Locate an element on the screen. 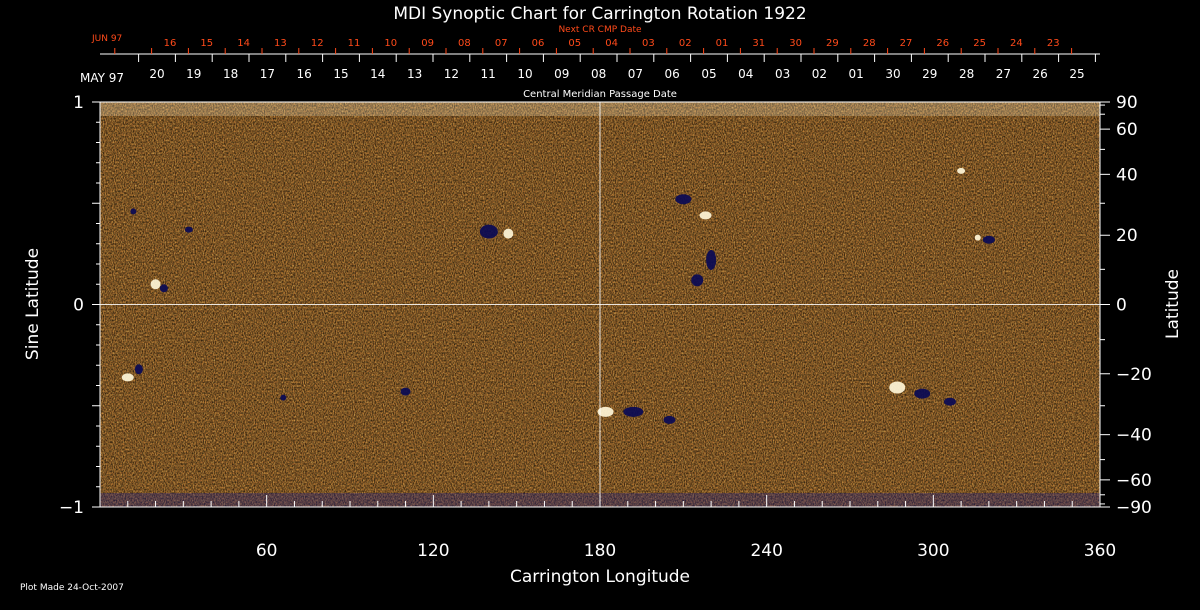 The height and width of the screenshot is (610, 1200). current-date-label: 20 is located at coordinates (156, 74).